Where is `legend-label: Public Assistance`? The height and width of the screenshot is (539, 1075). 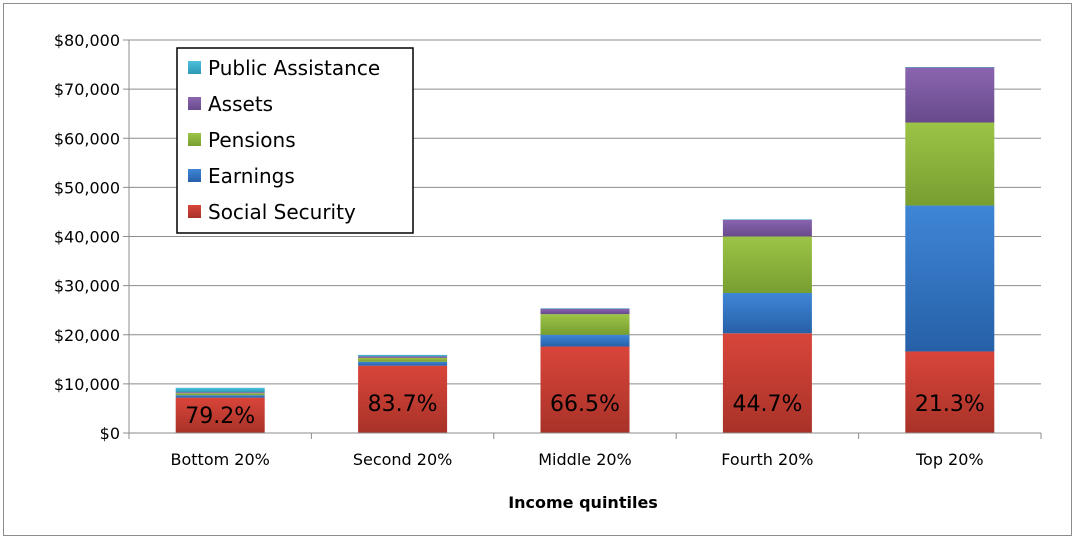 legend-label: Public Assistance is located at coordinates (294, 68).